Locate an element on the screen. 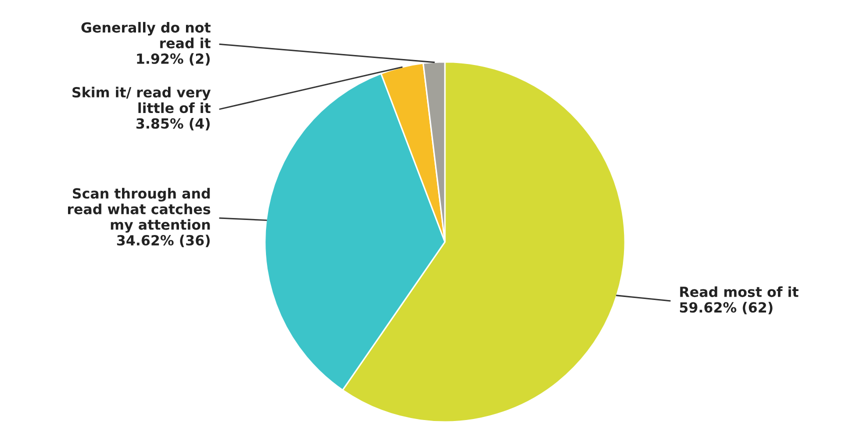 This screenshot has width=843, height=425. slice-label: Skim it/ read very little of it is located at coordinates (141, 100).